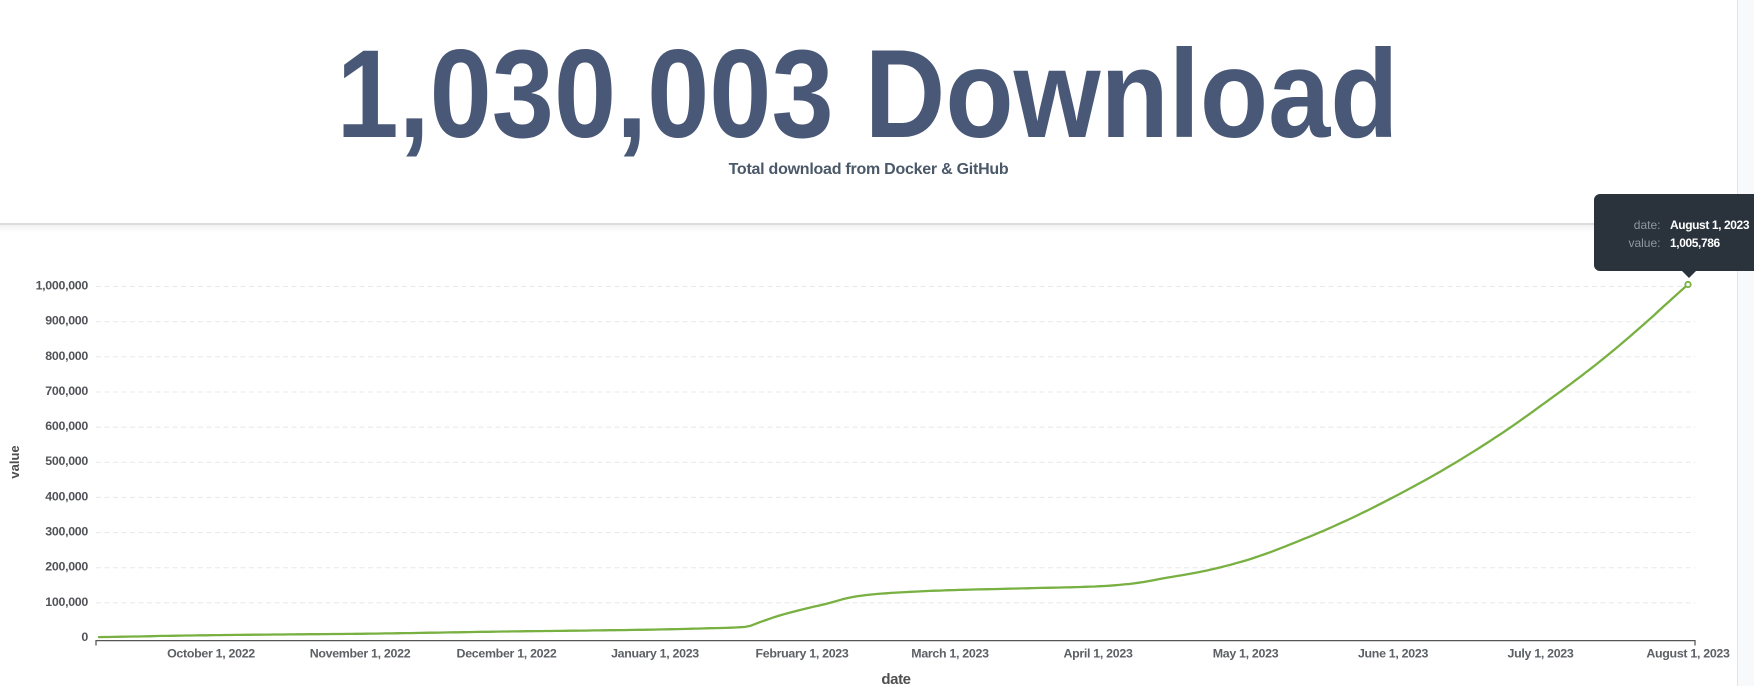 The height and width of the screenshot is (686, 1754). Describe the element at coordinates (1098, 654) in the screenshot. I see `svg-text: April 1, 2023` at that location.